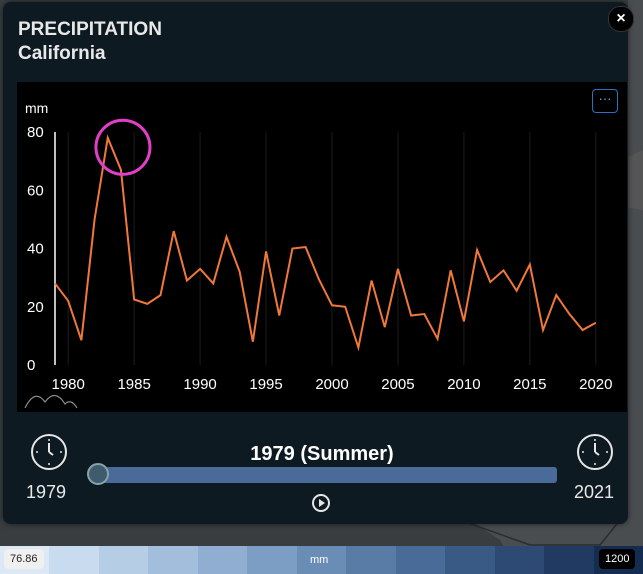 The image size is (643, 574). What do you see at coordinates (90, 29) in the screenshot?
I see `panel-title: PRECIPITATION` at bounding box center [90, 29].